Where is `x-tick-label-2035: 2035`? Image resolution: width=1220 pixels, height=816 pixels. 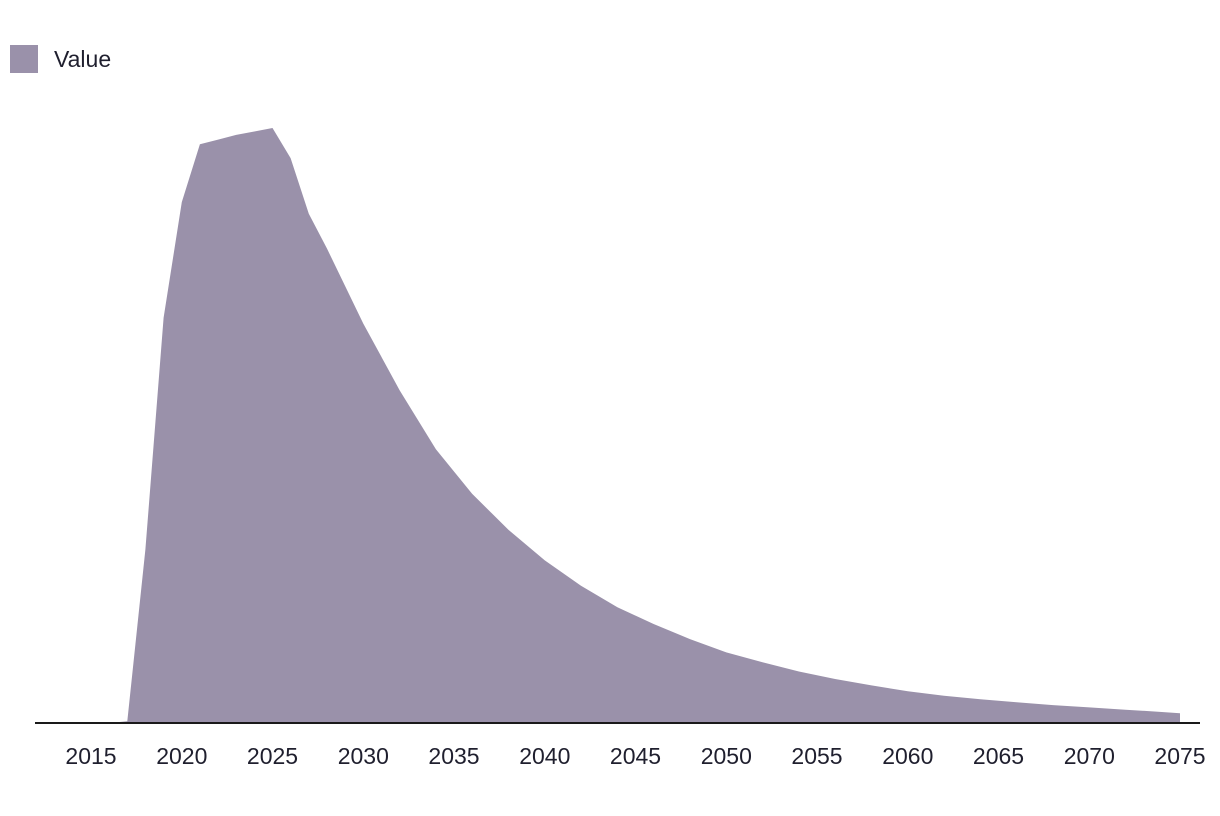 x-tick-label-2035: 2035 is located at coordinates (453, 756).